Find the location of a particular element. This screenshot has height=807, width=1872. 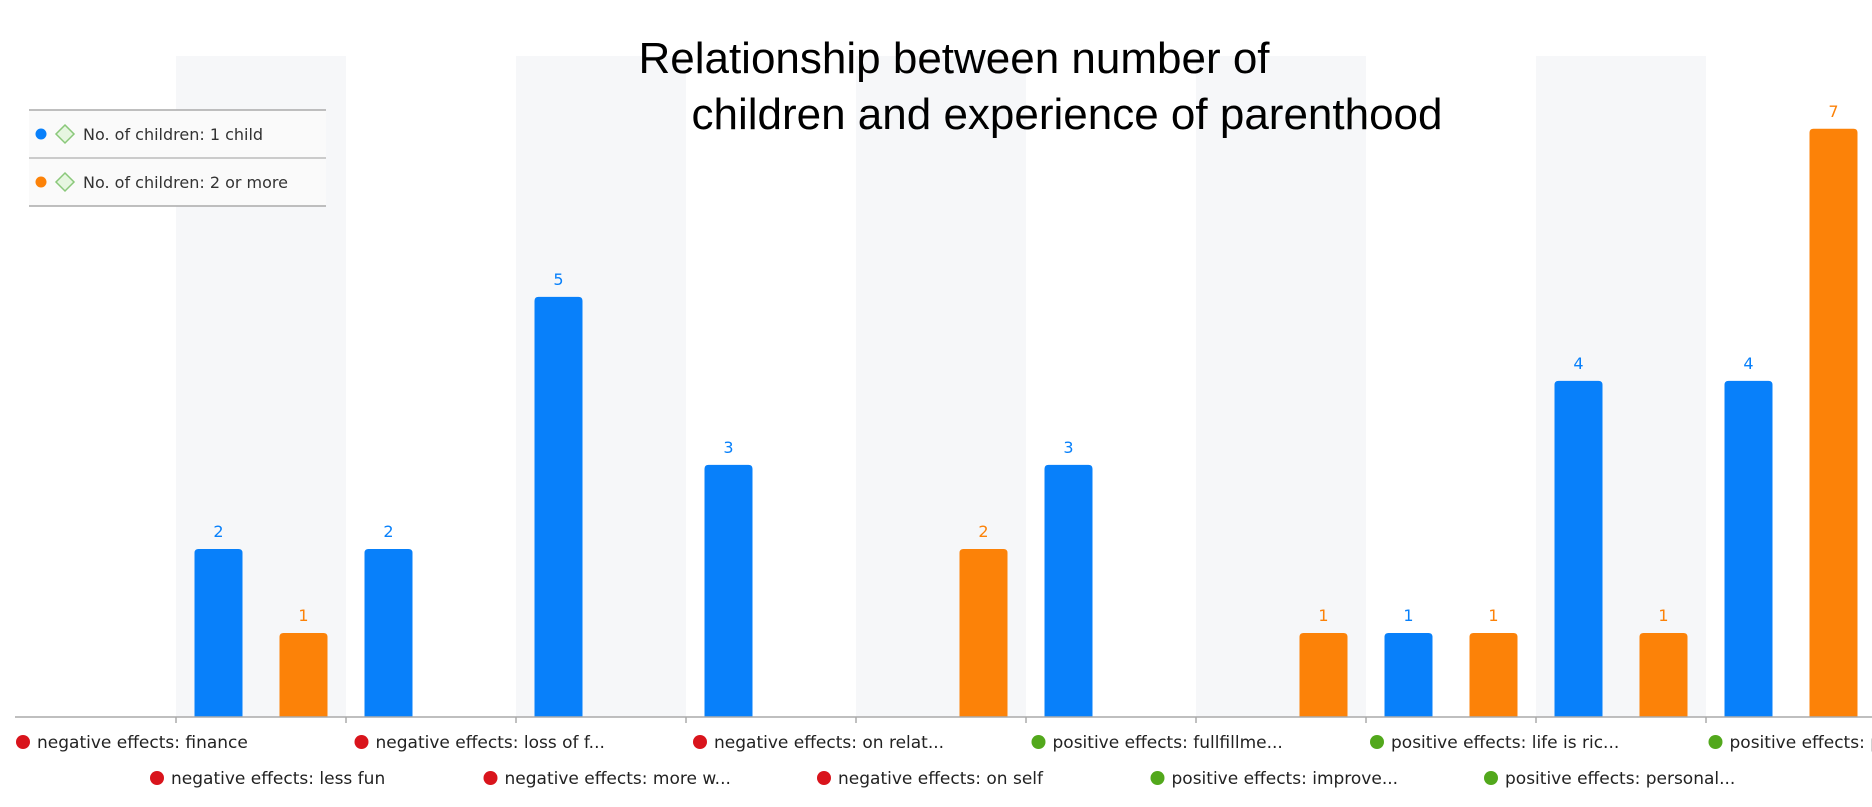

category-label-5: negative effects: on self is located at coordinates (930, 779).